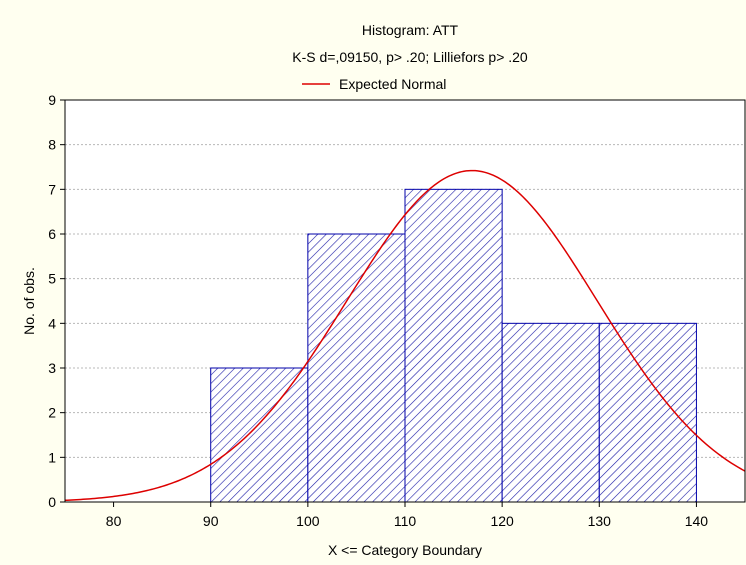 The height and width of the screenshot is (565, 746). What do you see at coordinates (52, 413) in the screenshot?
I see `y-tick-label-2: 2` at bounding box center [52, 413].